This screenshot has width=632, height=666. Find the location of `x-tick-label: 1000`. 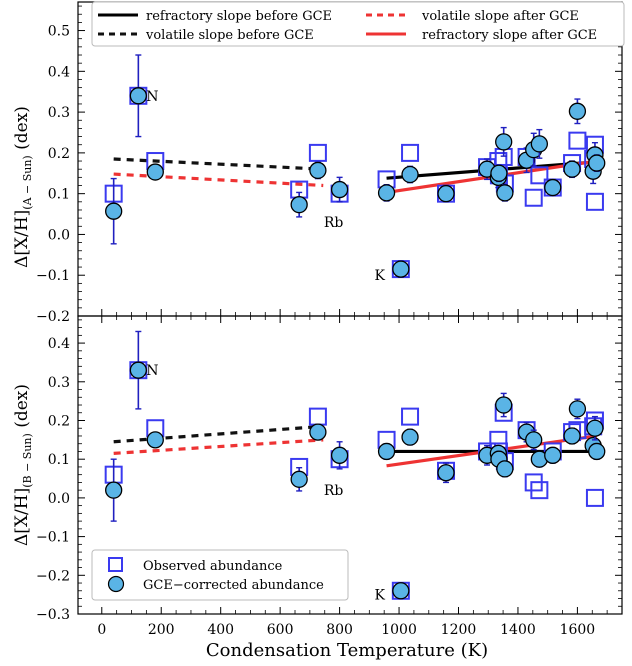

x-tick-label: 1000 is located at coordinates (399, 630).